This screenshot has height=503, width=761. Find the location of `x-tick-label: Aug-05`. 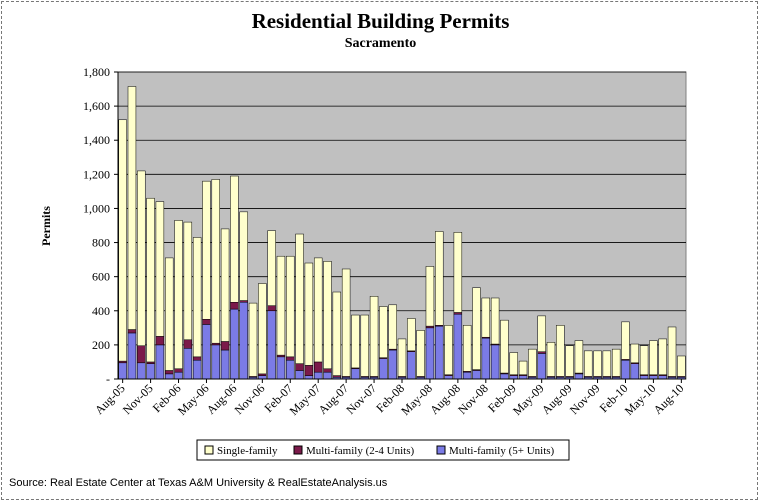

x-tick-label: Aug-05 is located at coordinates (110, 399).